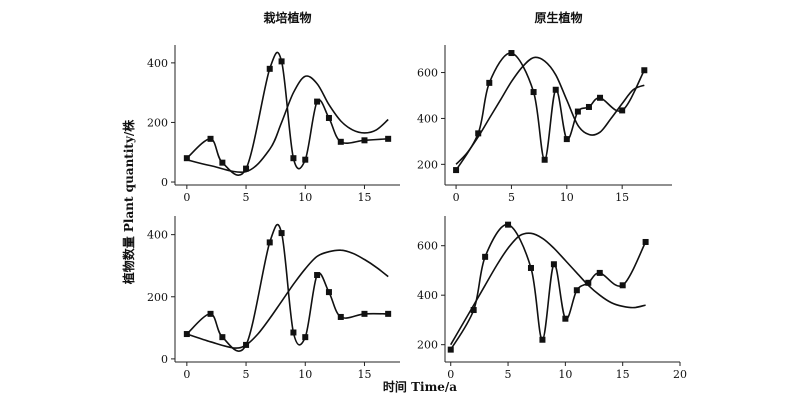 This screenshot has width=800, height=409. Describe the element at coordinates (420, 386) in the screenshot. I see `x-axis-title: 时间 Time/a` at that location.